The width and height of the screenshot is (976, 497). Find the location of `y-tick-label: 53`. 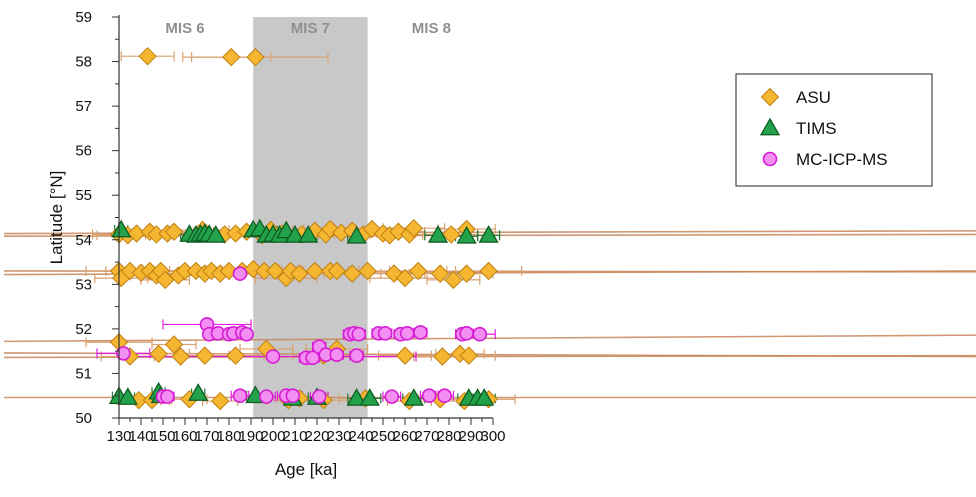

y-tick-label: 53 is located at coordinates (83, 284).